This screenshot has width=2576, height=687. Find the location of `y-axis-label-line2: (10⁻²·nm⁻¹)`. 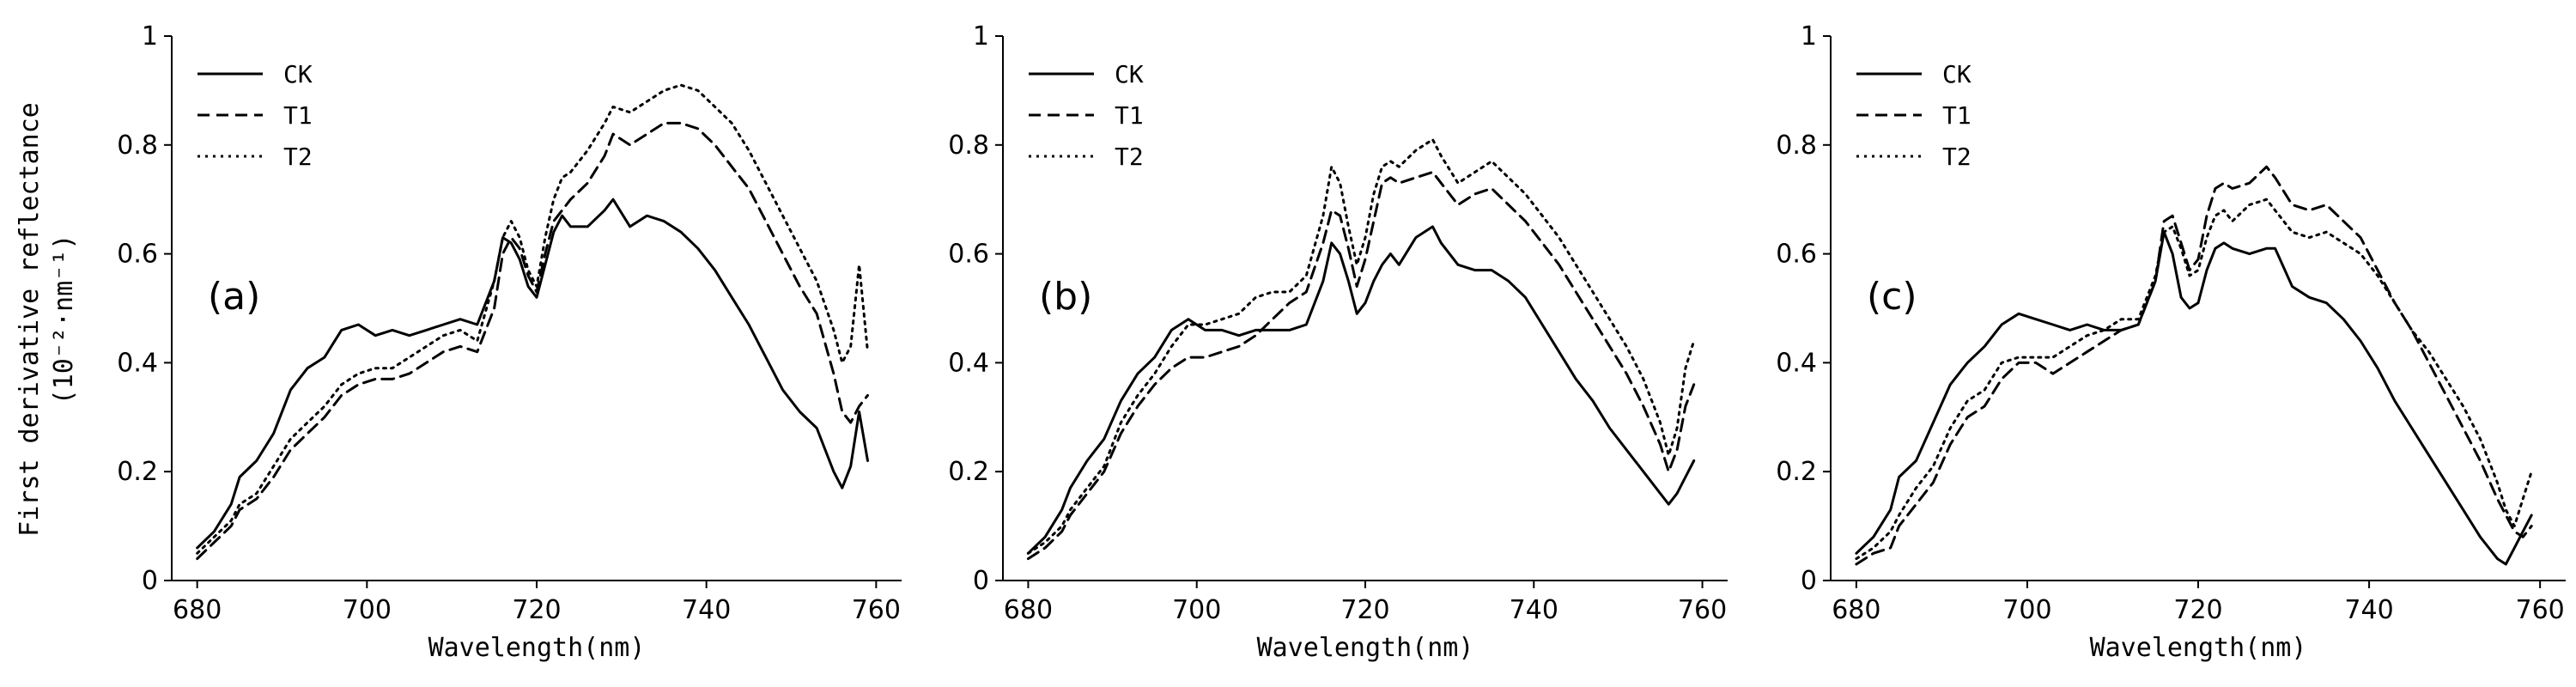

y-axis-label-line2: (10⁻²·nm⁻¹) is located at coordinates (64, 319).